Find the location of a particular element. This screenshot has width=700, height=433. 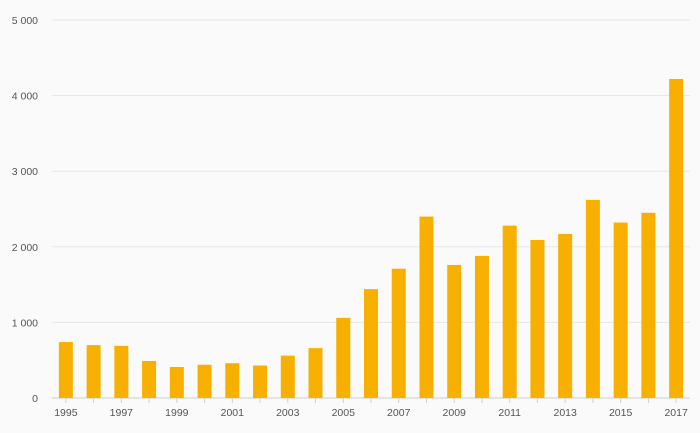

bar-2000 is located at coordinates (204, 381).